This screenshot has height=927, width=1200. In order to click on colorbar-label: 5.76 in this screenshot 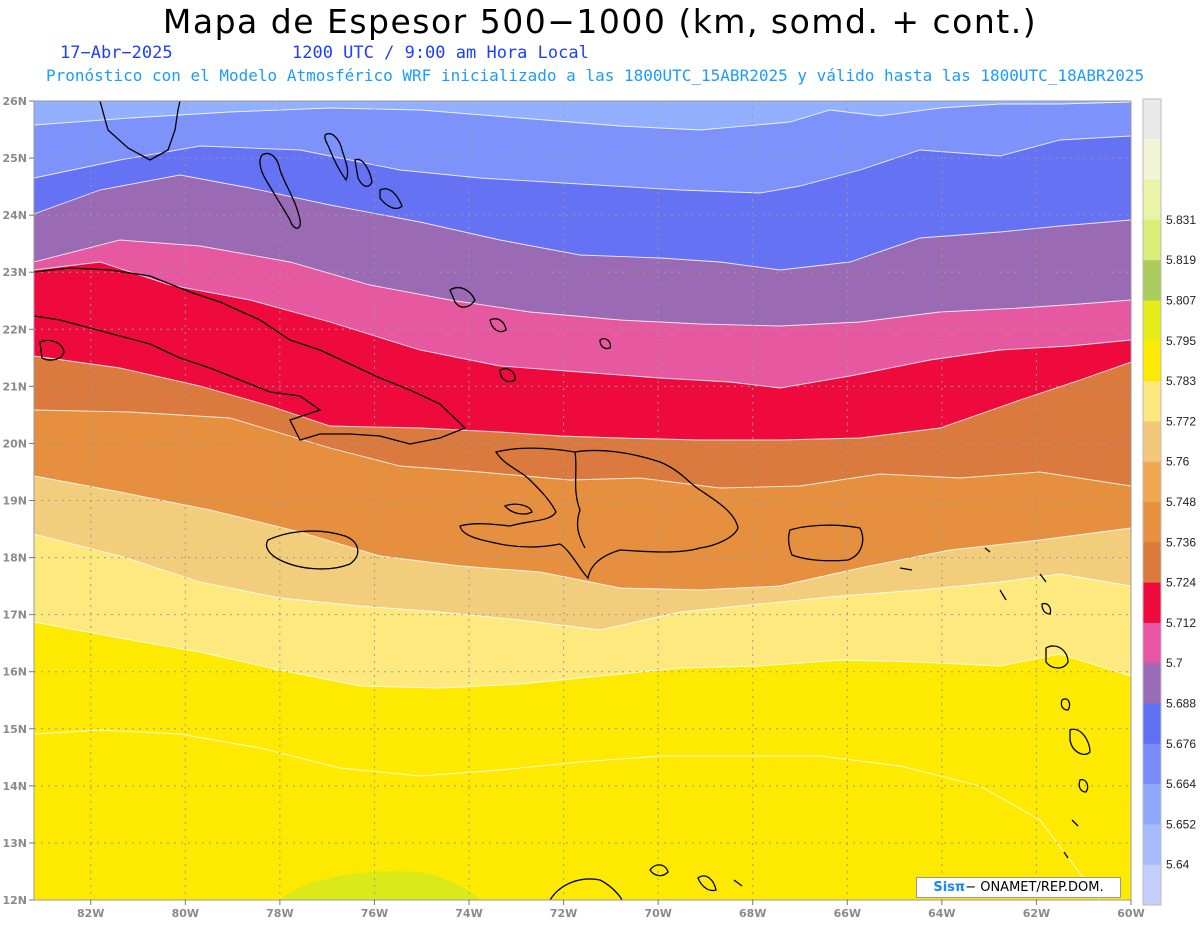, I will do `click(1178, 462)`.